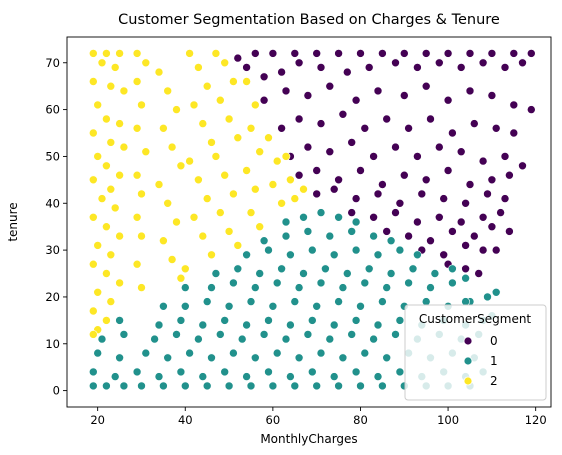 The image size is (562, 455). What do you see at coordinates (475, 352) in the screenshot?
I see `legend-box` at bounding box center [475, 352].